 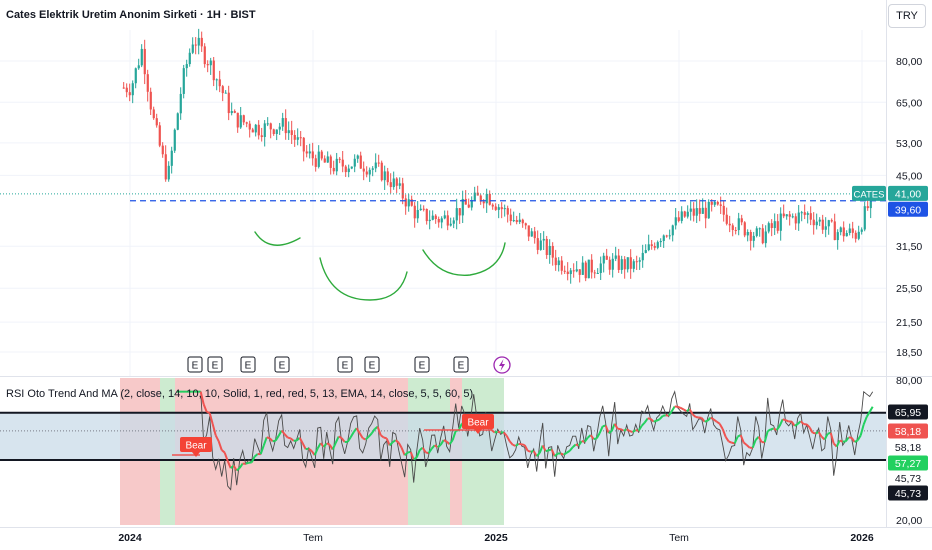 What do you see at coordinates (502, 365) in the screenshot?
I see `lightning-marker` at bounding box center [502, 365].